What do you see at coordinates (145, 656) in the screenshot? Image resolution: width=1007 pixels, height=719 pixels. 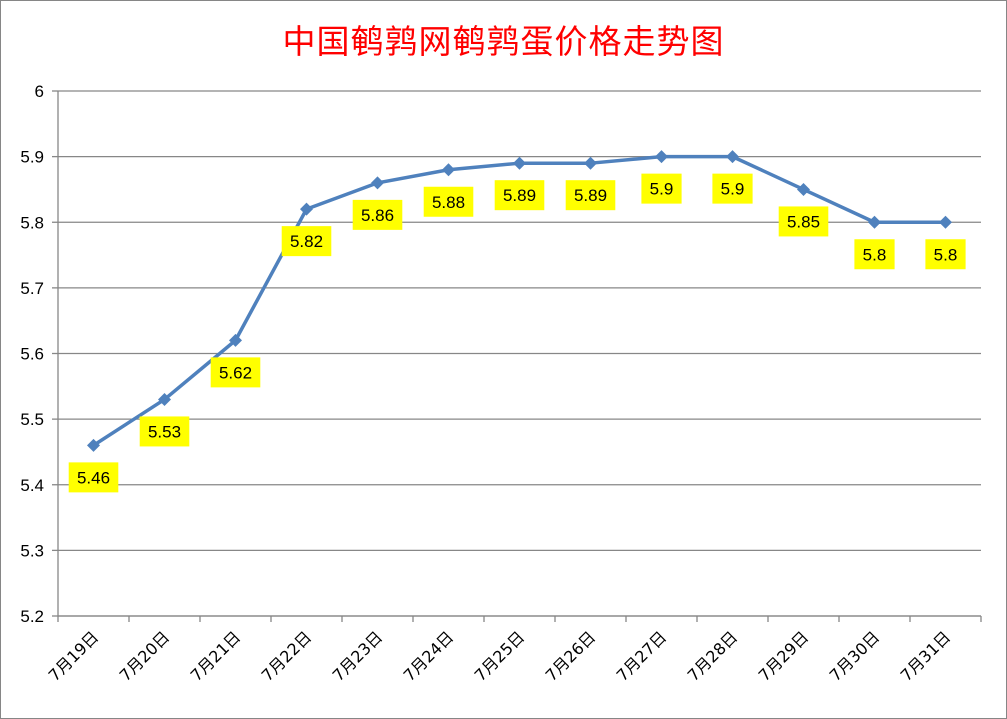 I see `x-category-label: 7月20日` at bounding box center [145, 656].